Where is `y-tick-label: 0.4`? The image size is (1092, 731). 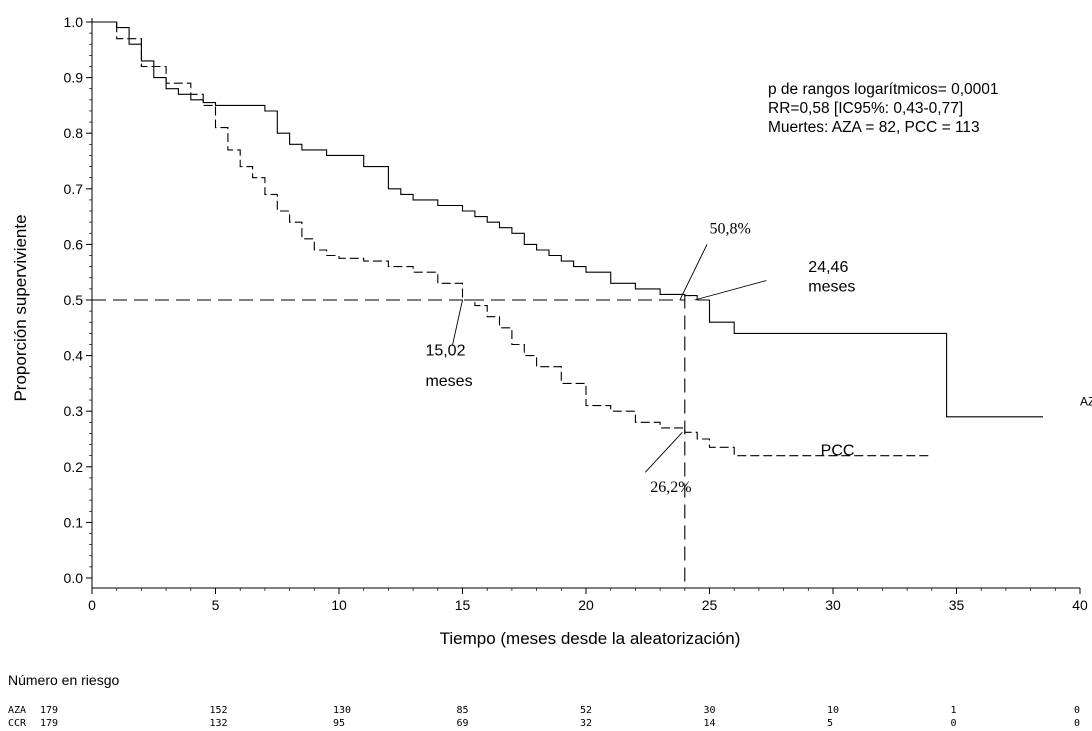
y-tick-label: 0.4 is located at coordinates (74, 356).